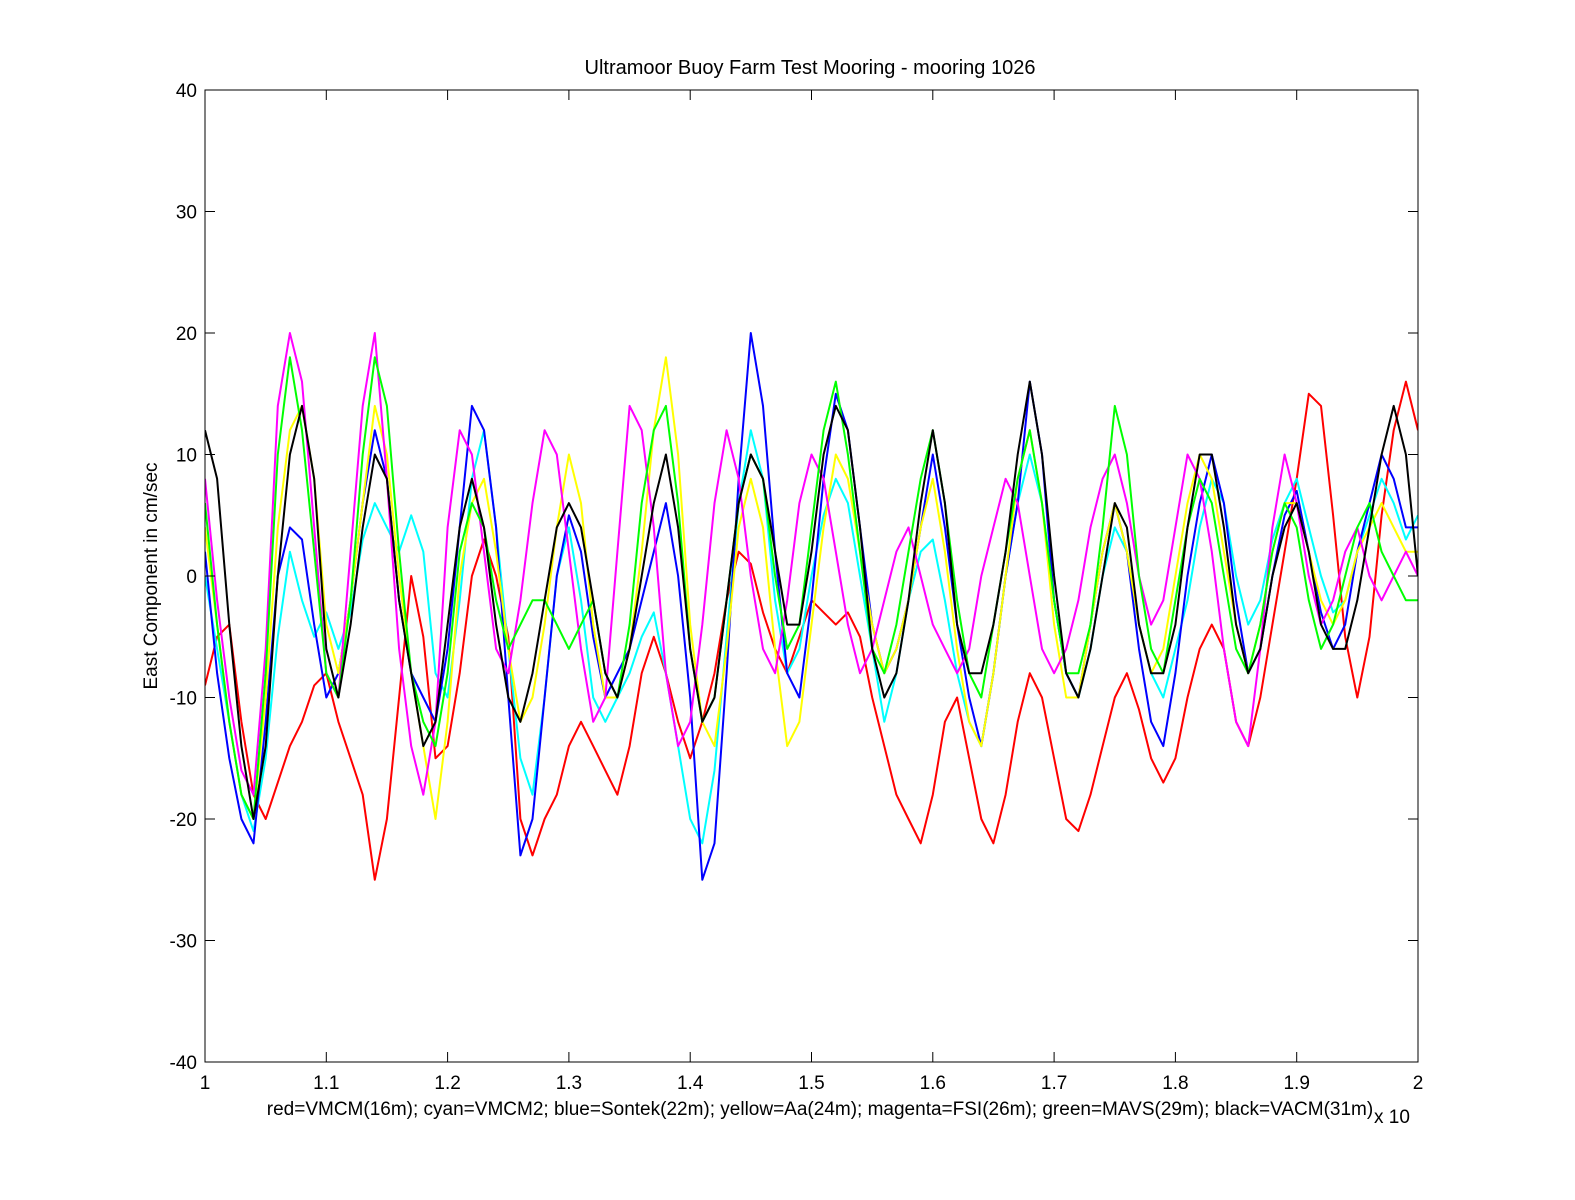  I want to click on x-tick-label: 1.2, so click(447, 1083).